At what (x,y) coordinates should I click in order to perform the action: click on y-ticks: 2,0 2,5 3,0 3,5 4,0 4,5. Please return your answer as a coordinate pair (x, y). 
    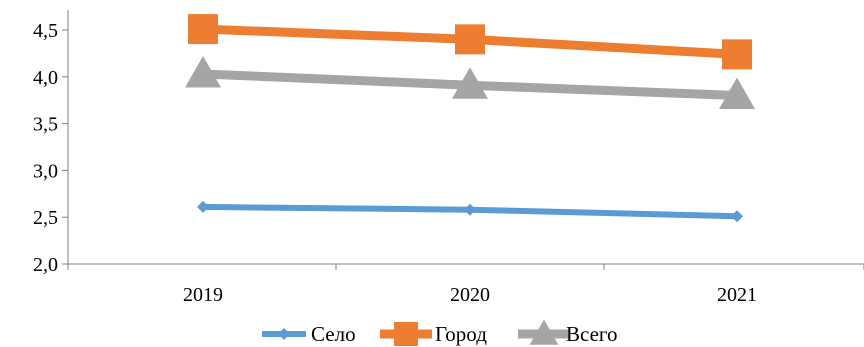
    Looking at the image, I should click on (50, 148).